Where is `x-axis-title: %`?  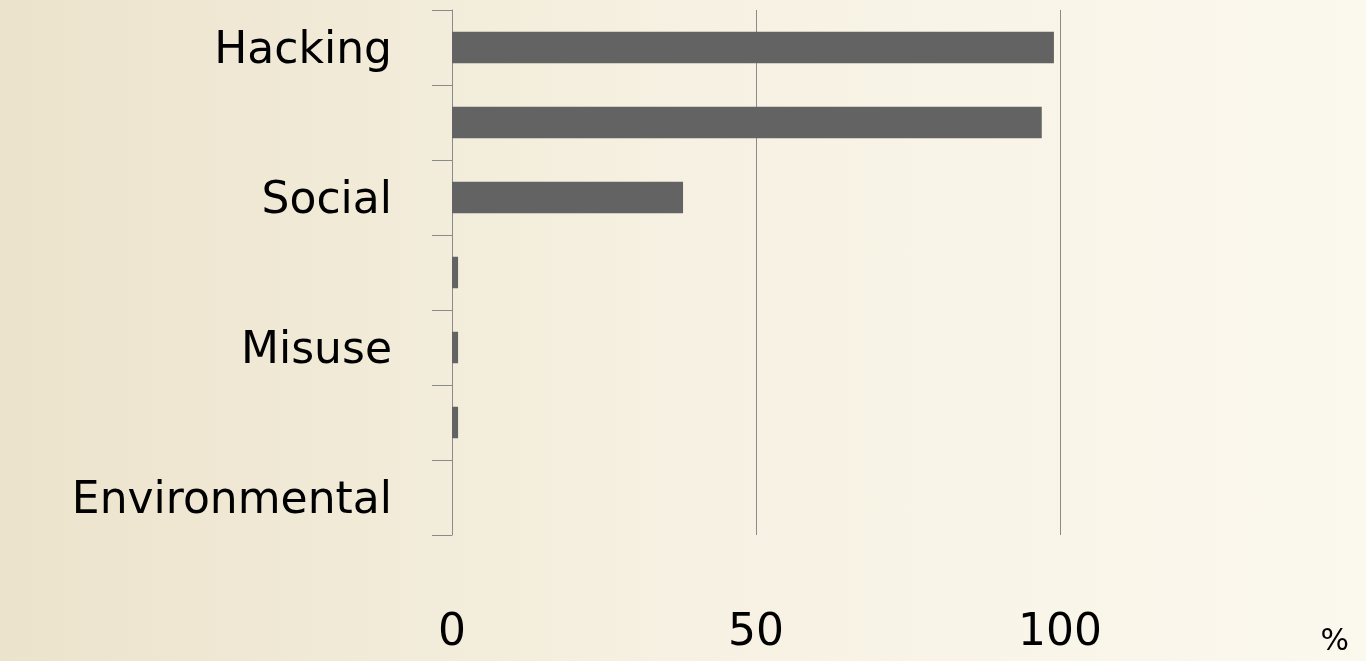
x-axis-title: % is located at coordinates (1335, 639).